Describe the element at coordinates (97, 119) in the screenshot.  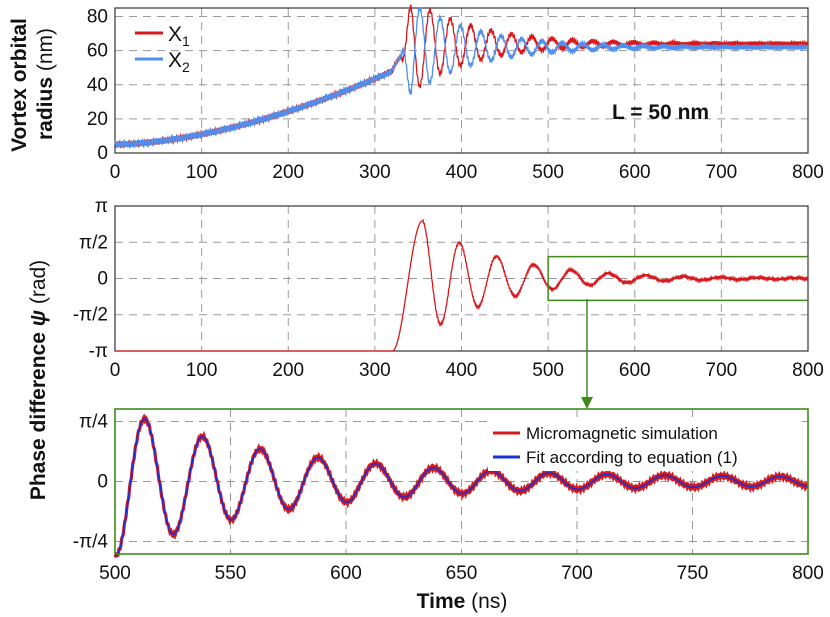
I see `y-tick-label: 20` at that location.